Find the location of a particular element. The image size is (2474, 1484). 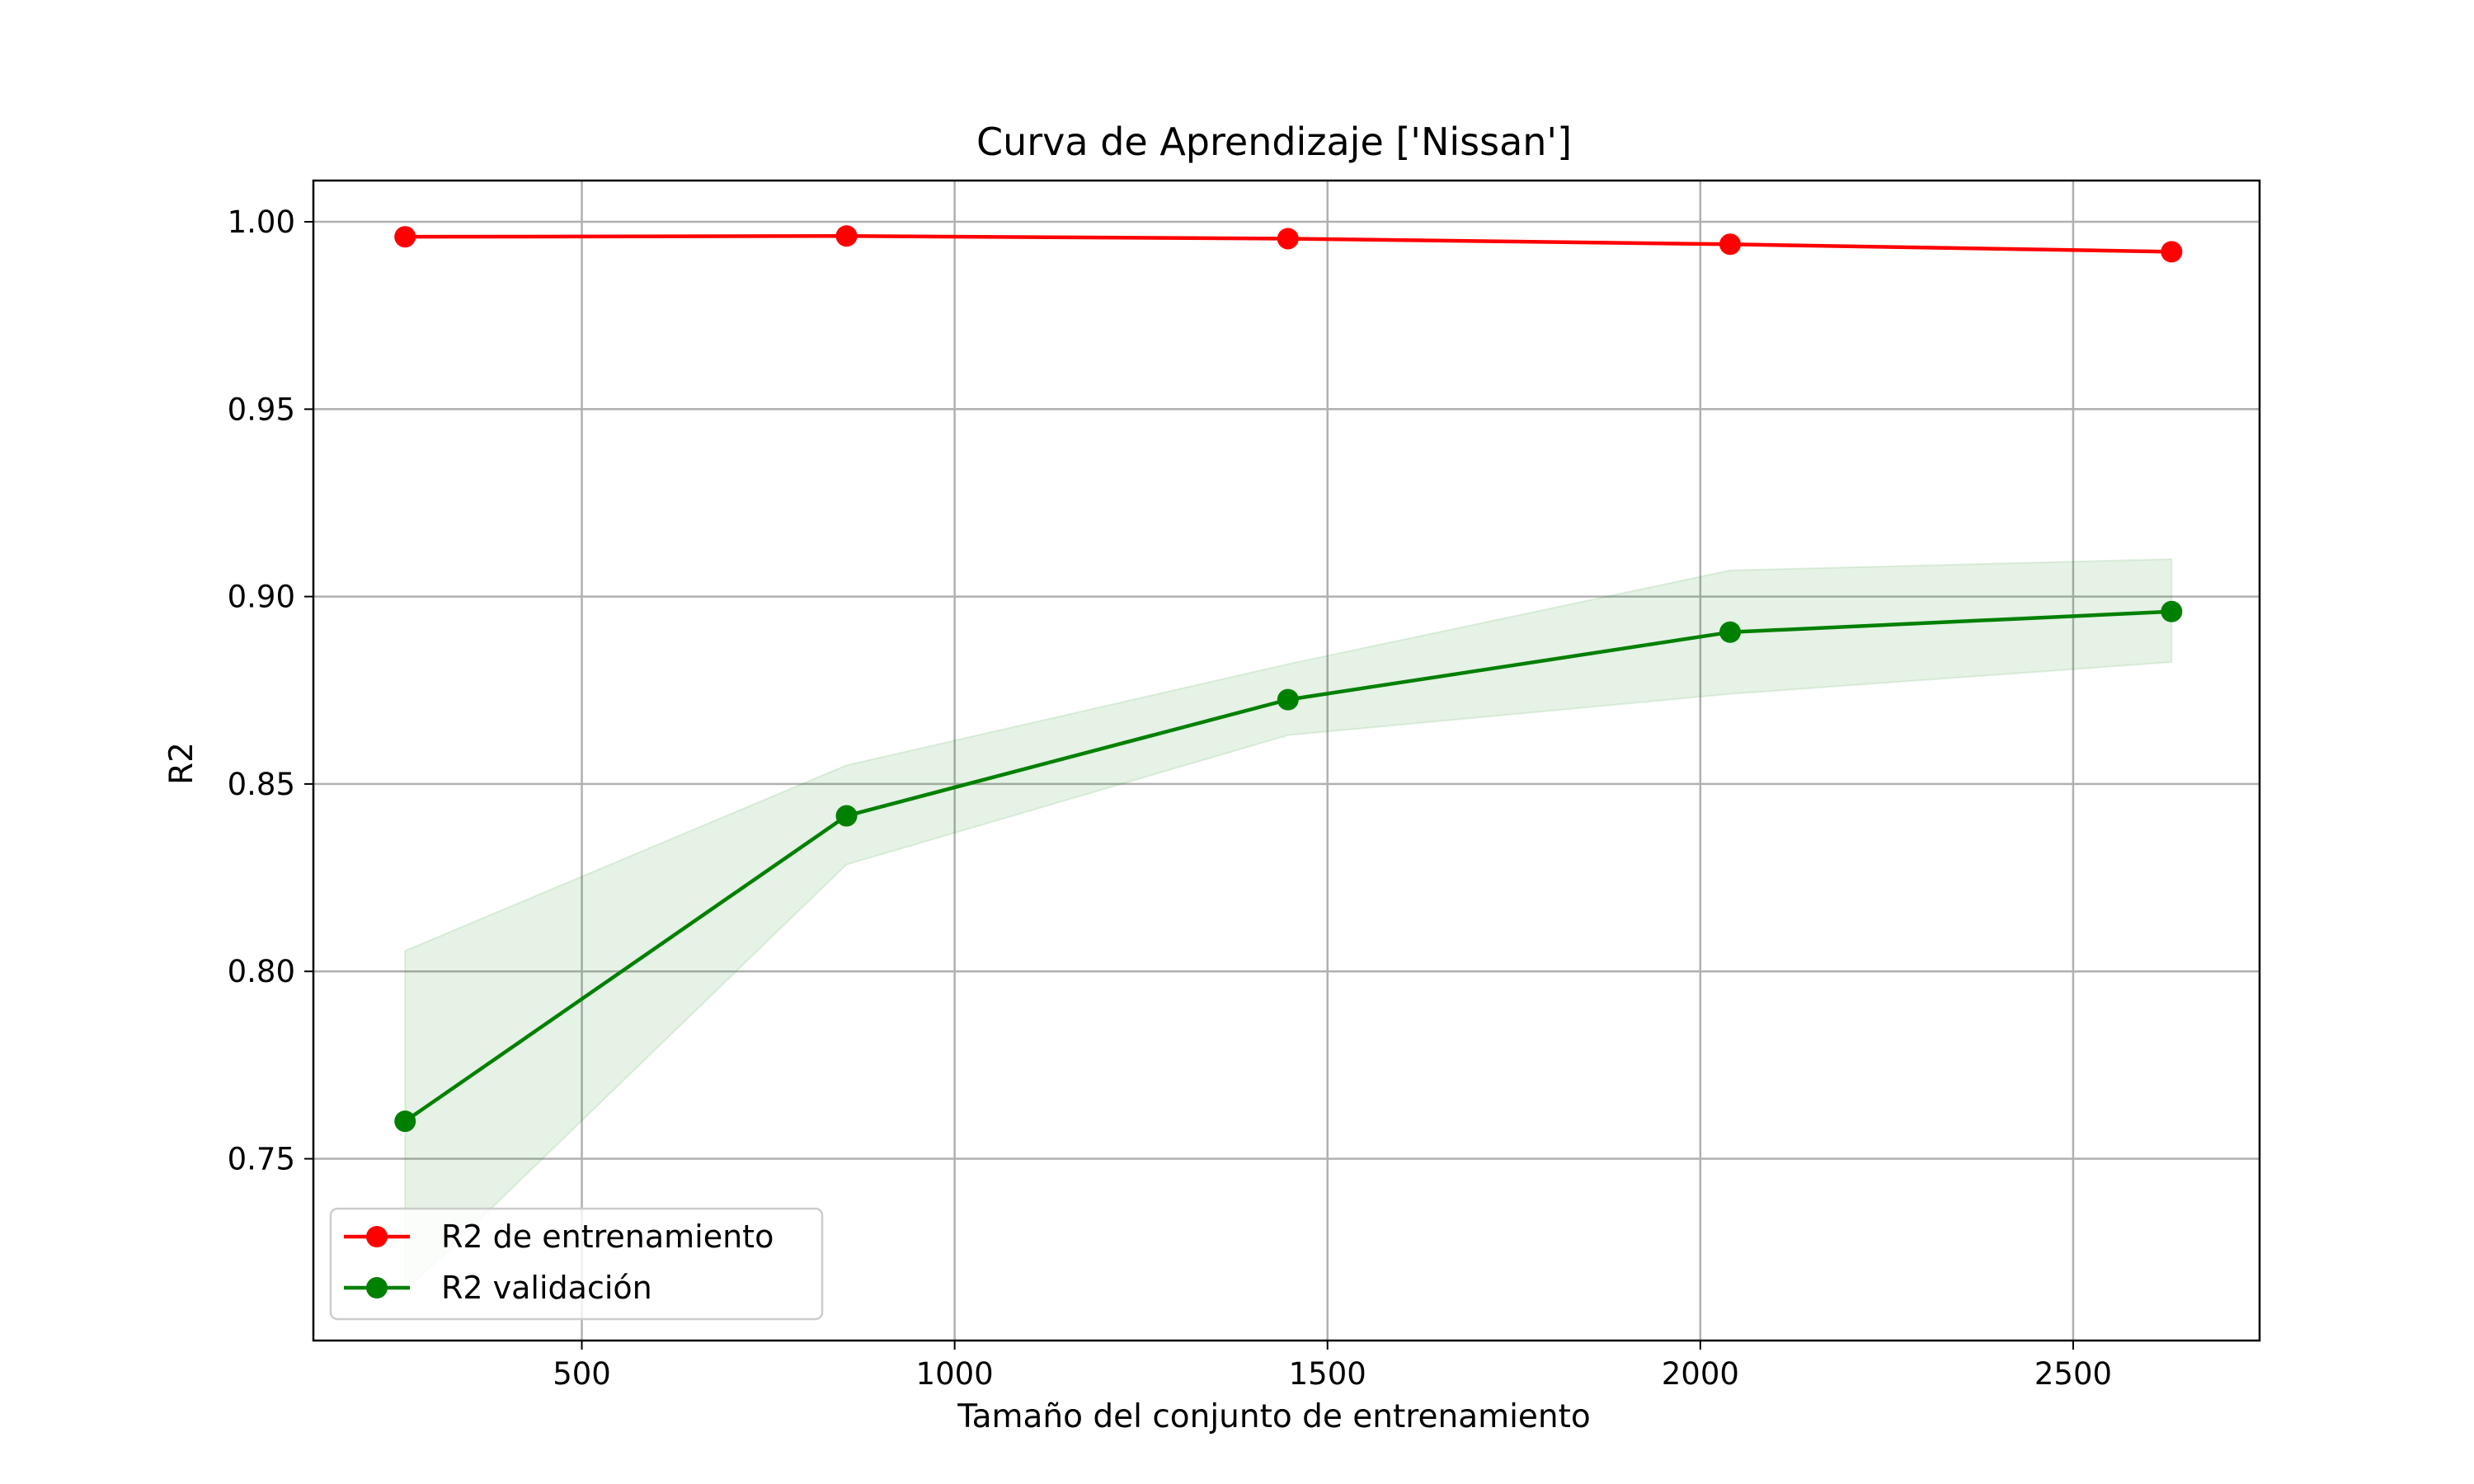

y-axis-title: R2 is located at coordinates (181, 763).